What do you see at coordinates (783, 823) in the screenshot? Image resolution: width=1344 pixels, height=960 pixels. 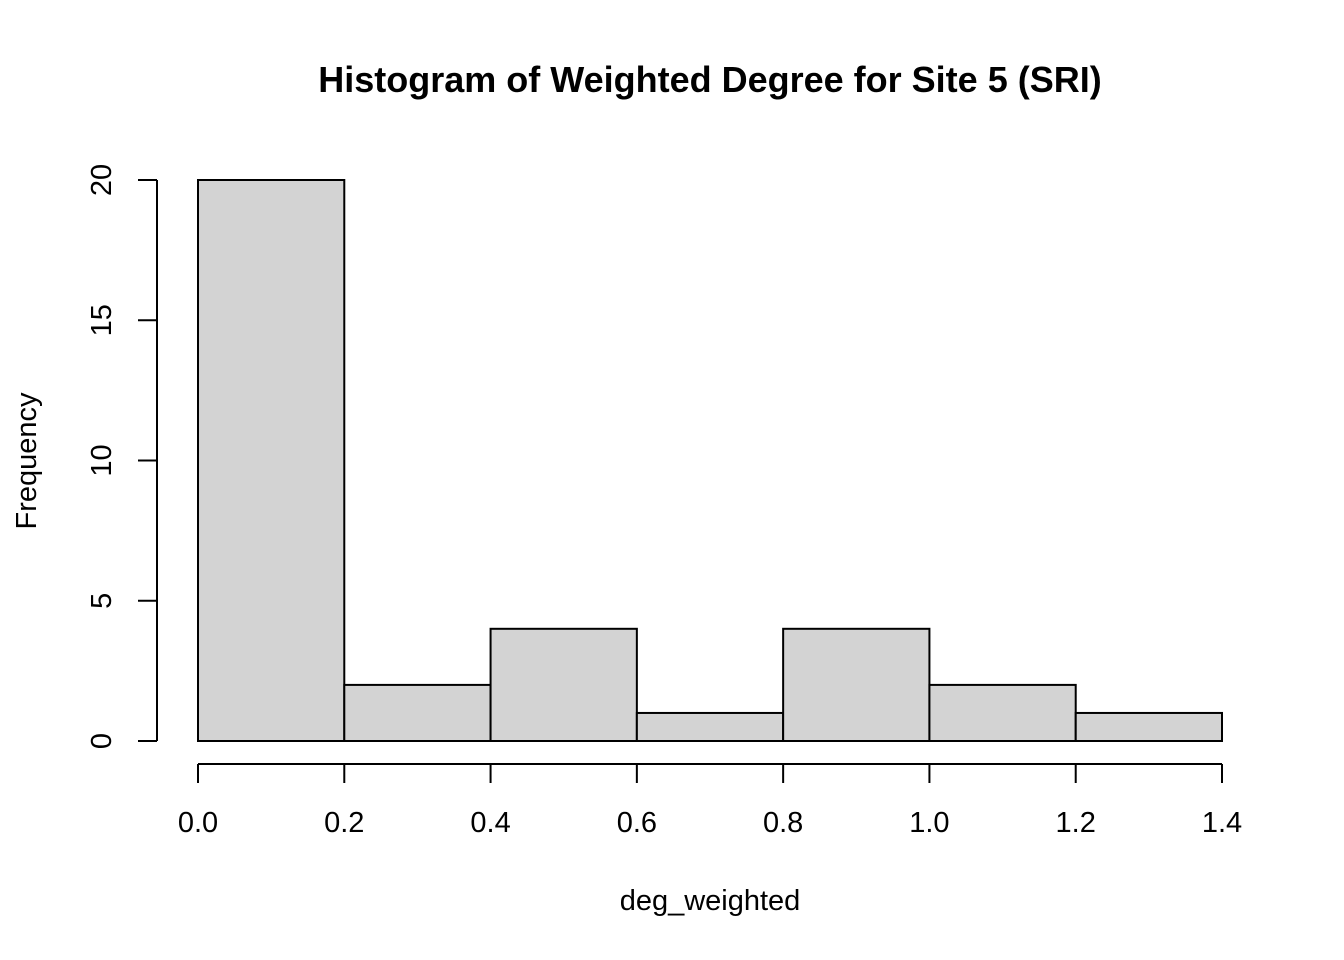 I see `x-tick-label: 0.8` at bounding box center [783, 823].